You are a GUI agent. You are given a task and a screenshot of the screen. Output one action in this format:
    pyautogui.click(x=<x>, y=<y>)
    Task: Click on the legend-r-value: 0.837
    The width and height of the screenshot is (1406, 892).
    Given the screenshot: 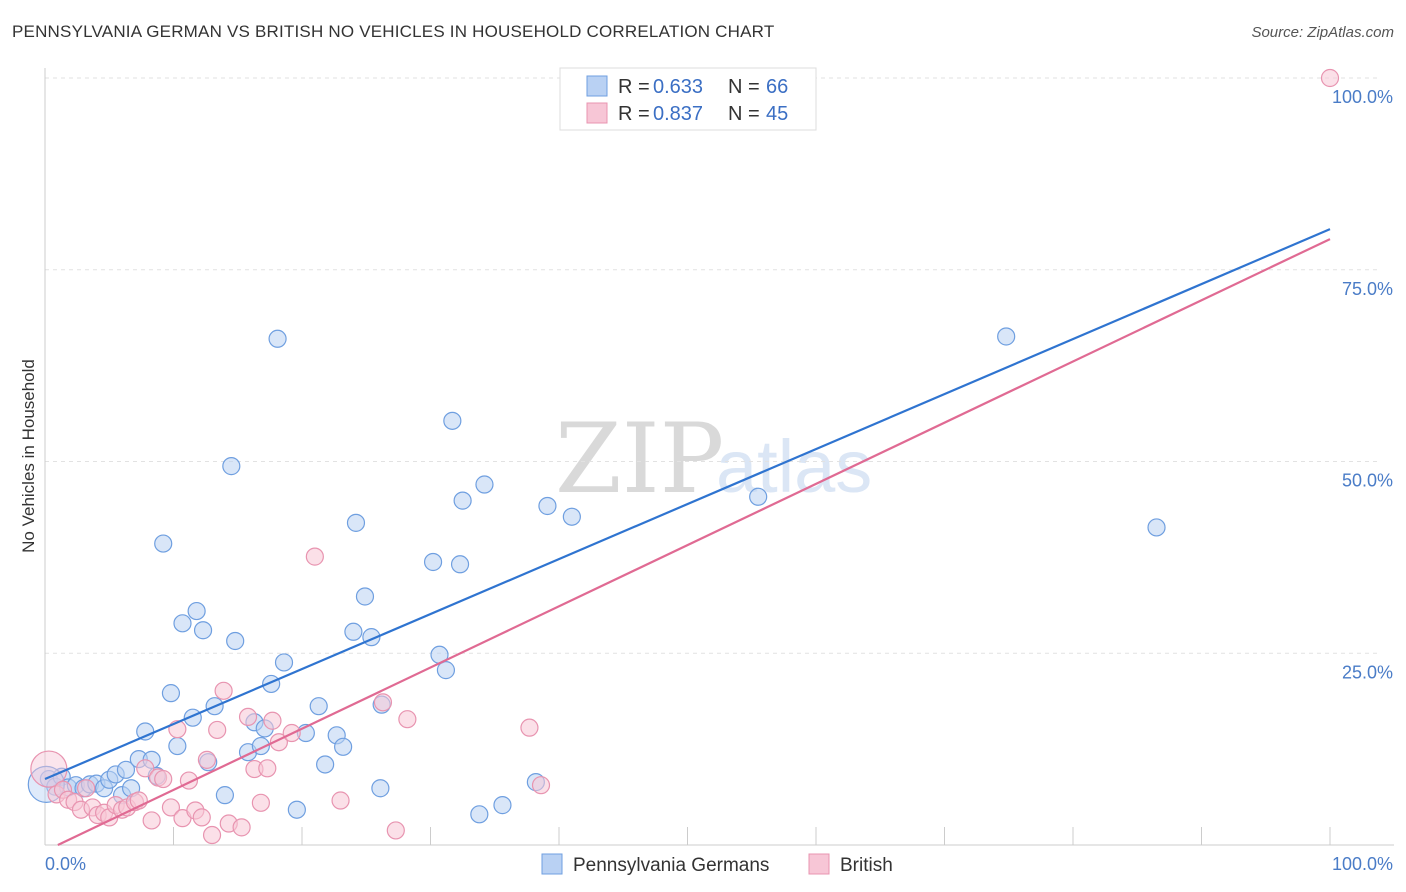 What is the action you would take?
    pyautogui.click(x=678, y=114)
    